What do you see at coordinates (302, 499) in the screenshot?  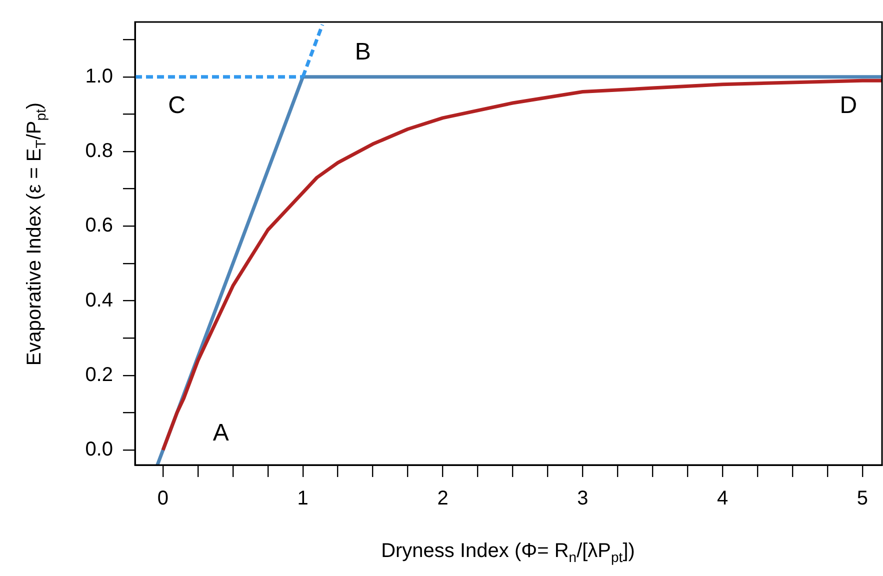 I see `x-tick-label: 1` at bounding box center [302, 499].